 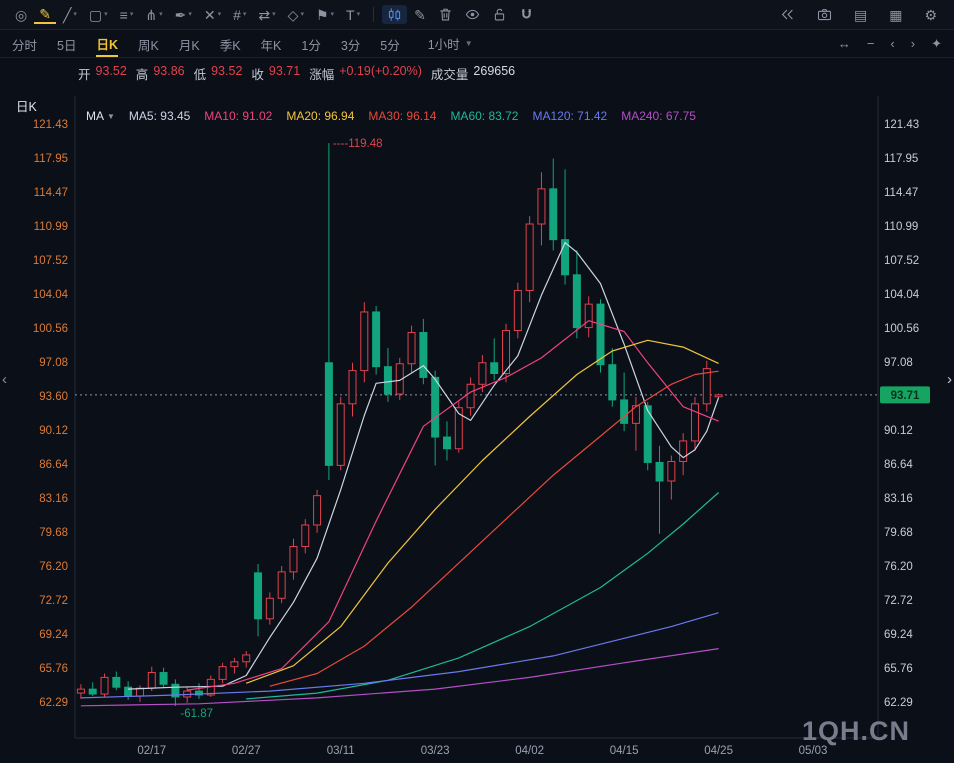 I want to click on visibility-button, so click(x=472, y=14).